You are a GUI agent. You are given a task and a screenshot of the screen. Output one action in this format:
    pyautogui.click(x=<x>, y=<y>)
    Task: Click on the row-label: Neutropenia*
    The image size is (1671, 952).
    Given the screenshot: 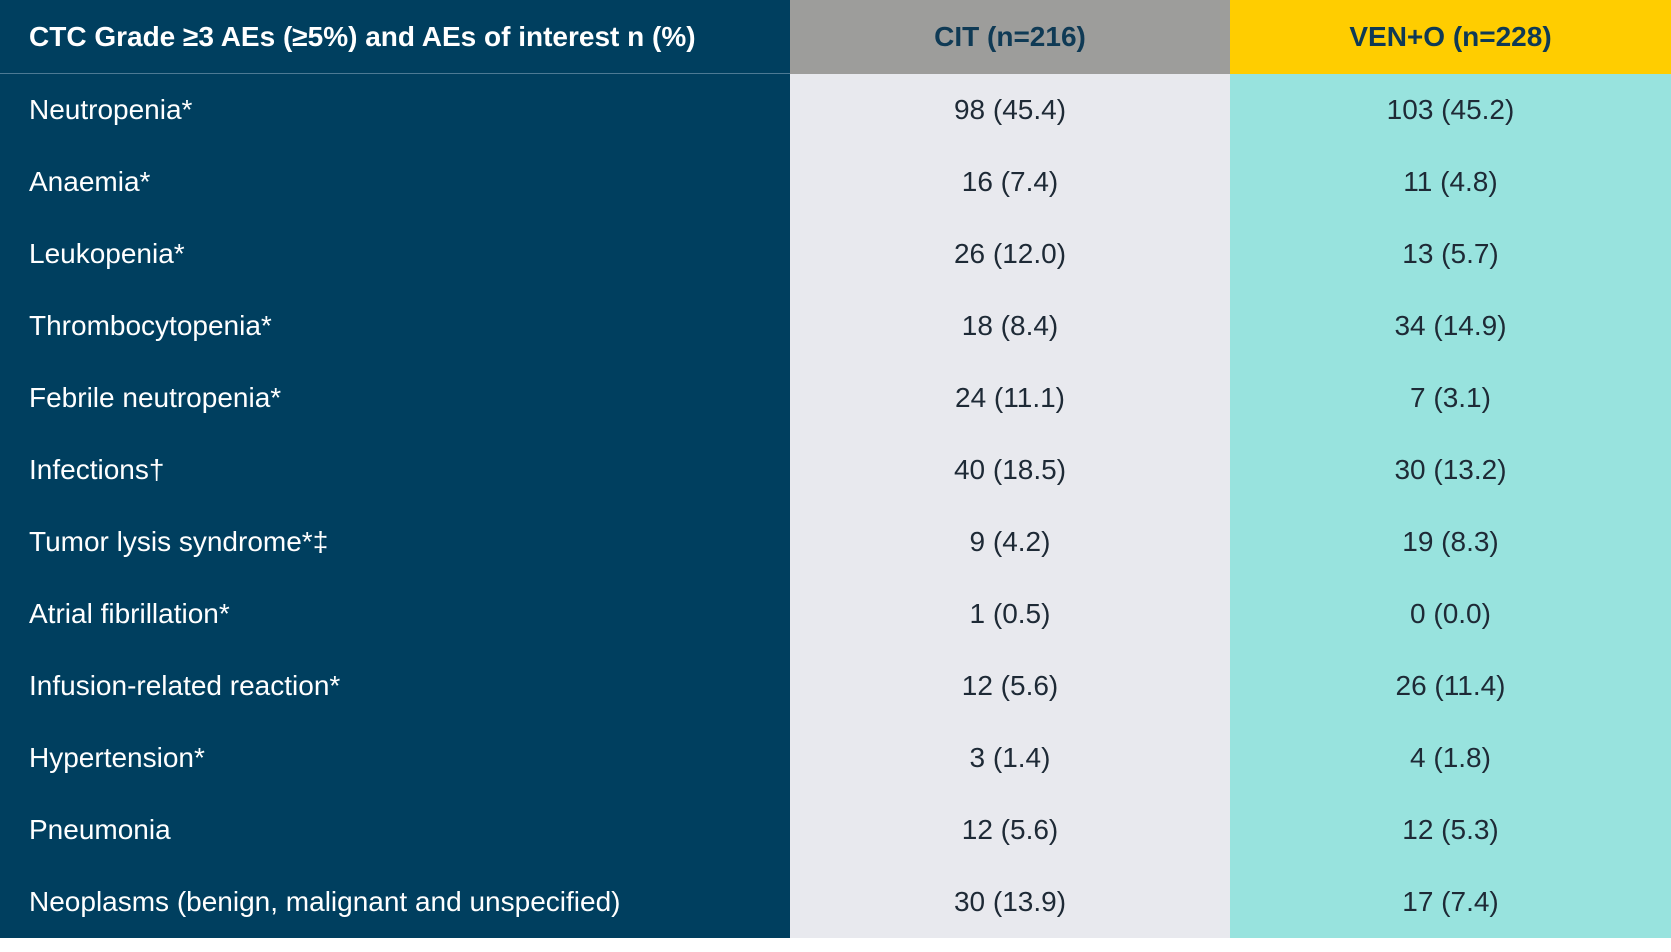 What is the action you would take?
    pyautogui.click(x=395, y=110)
    